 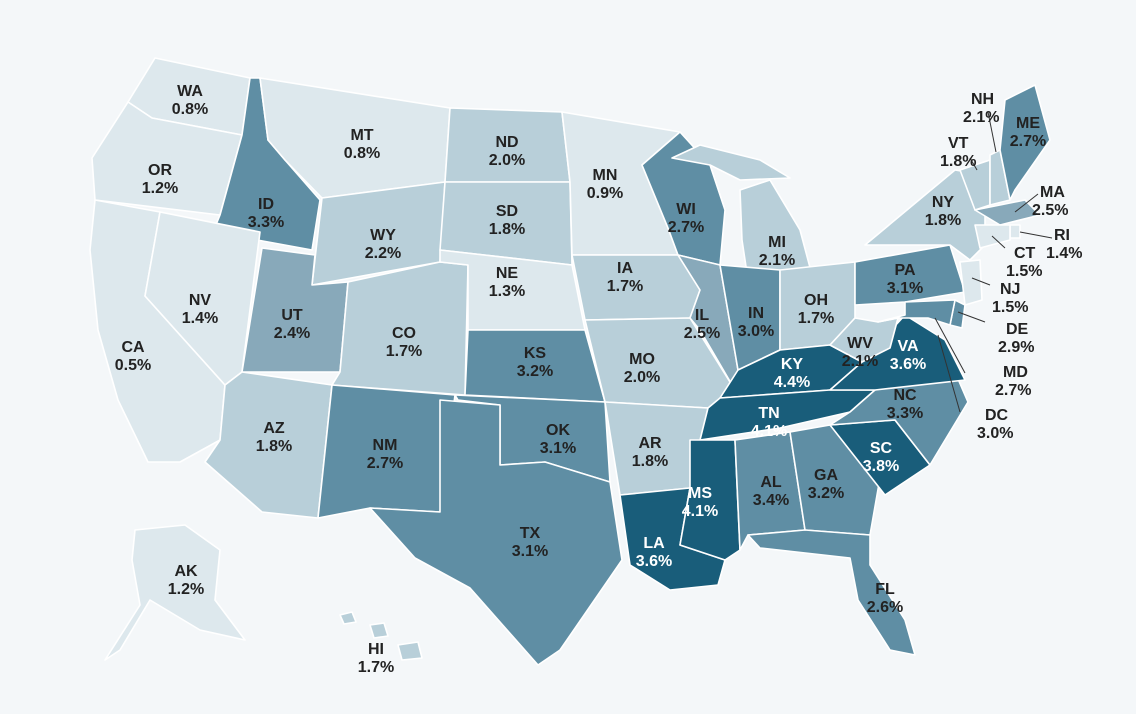 What do you see at coordinates (625, 286) in the screenshot?
I see `state-value-ia: 1.7%` at bounding box center [625, 286].